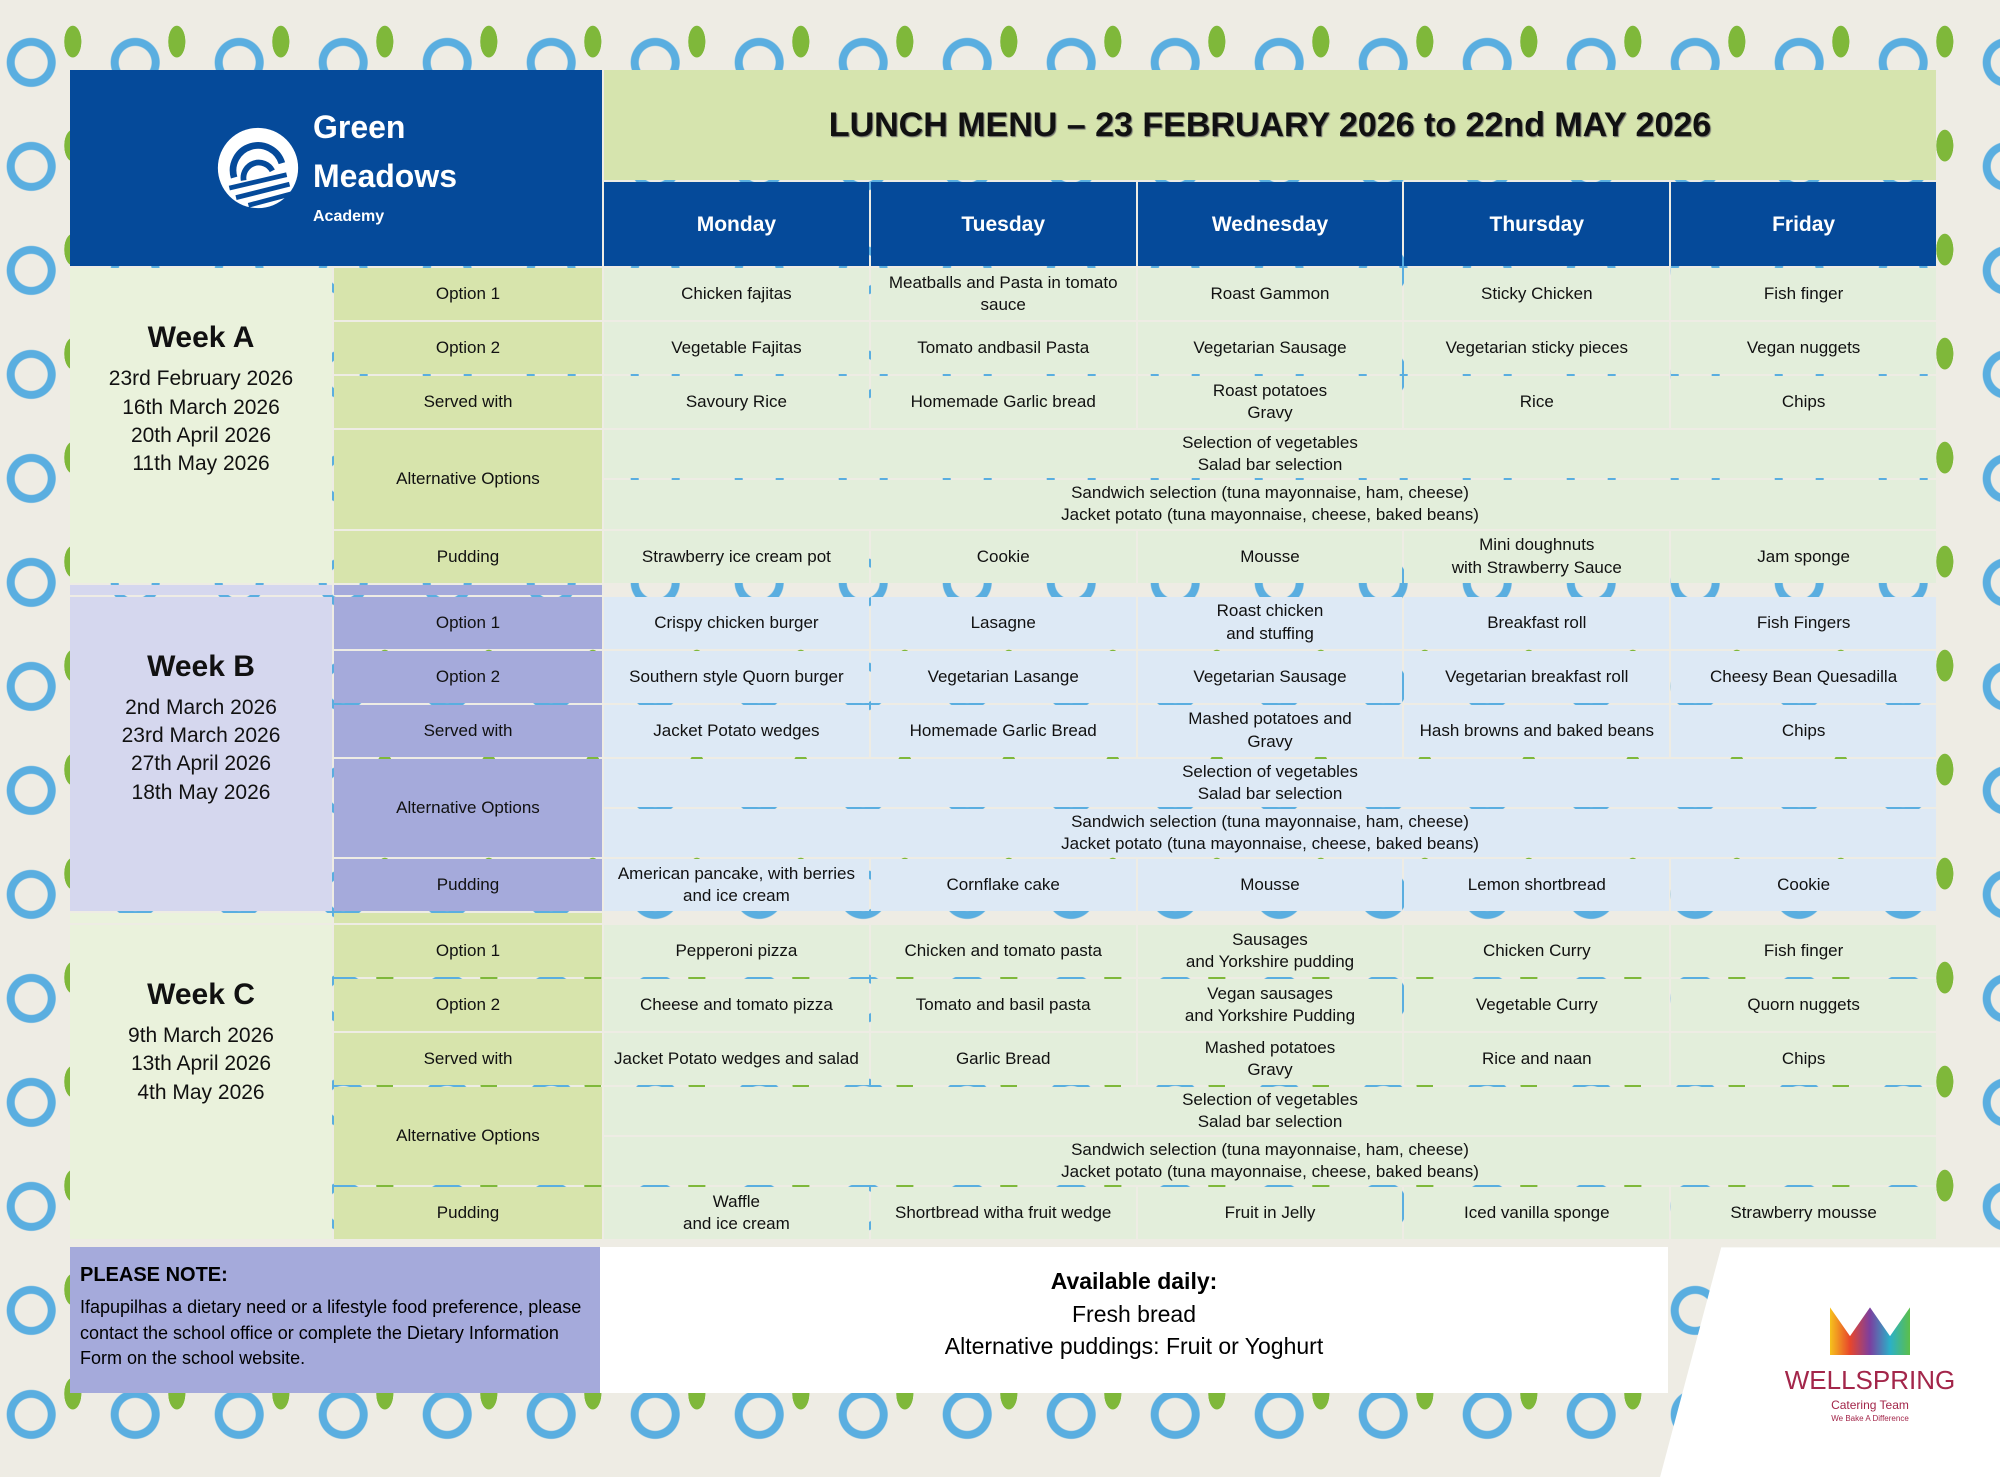 The image size is (2000, 1477). What do you see at coordinates (736, 556) in the screenshot?
I see `menu-cell-monday: Strawberry ice cream pot` at bounding box center [736, 556].